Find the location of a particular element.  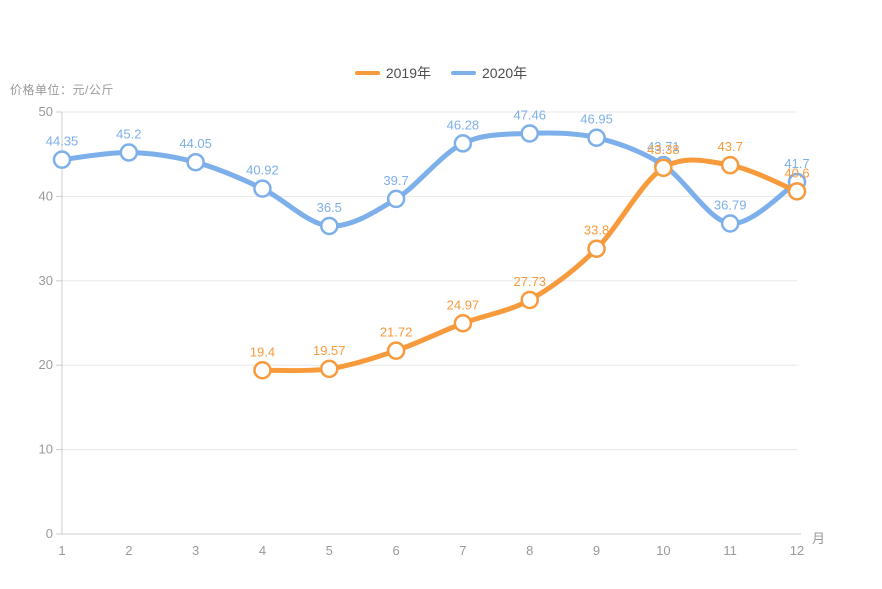

x-tick-label: 2 is located at coordinates (128, 550).